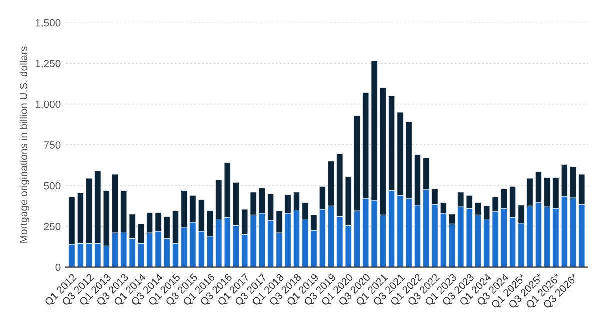 The height and width of the screenshot is (326, 600). I want to click on y-tick-label: 500, so click(52, 186).